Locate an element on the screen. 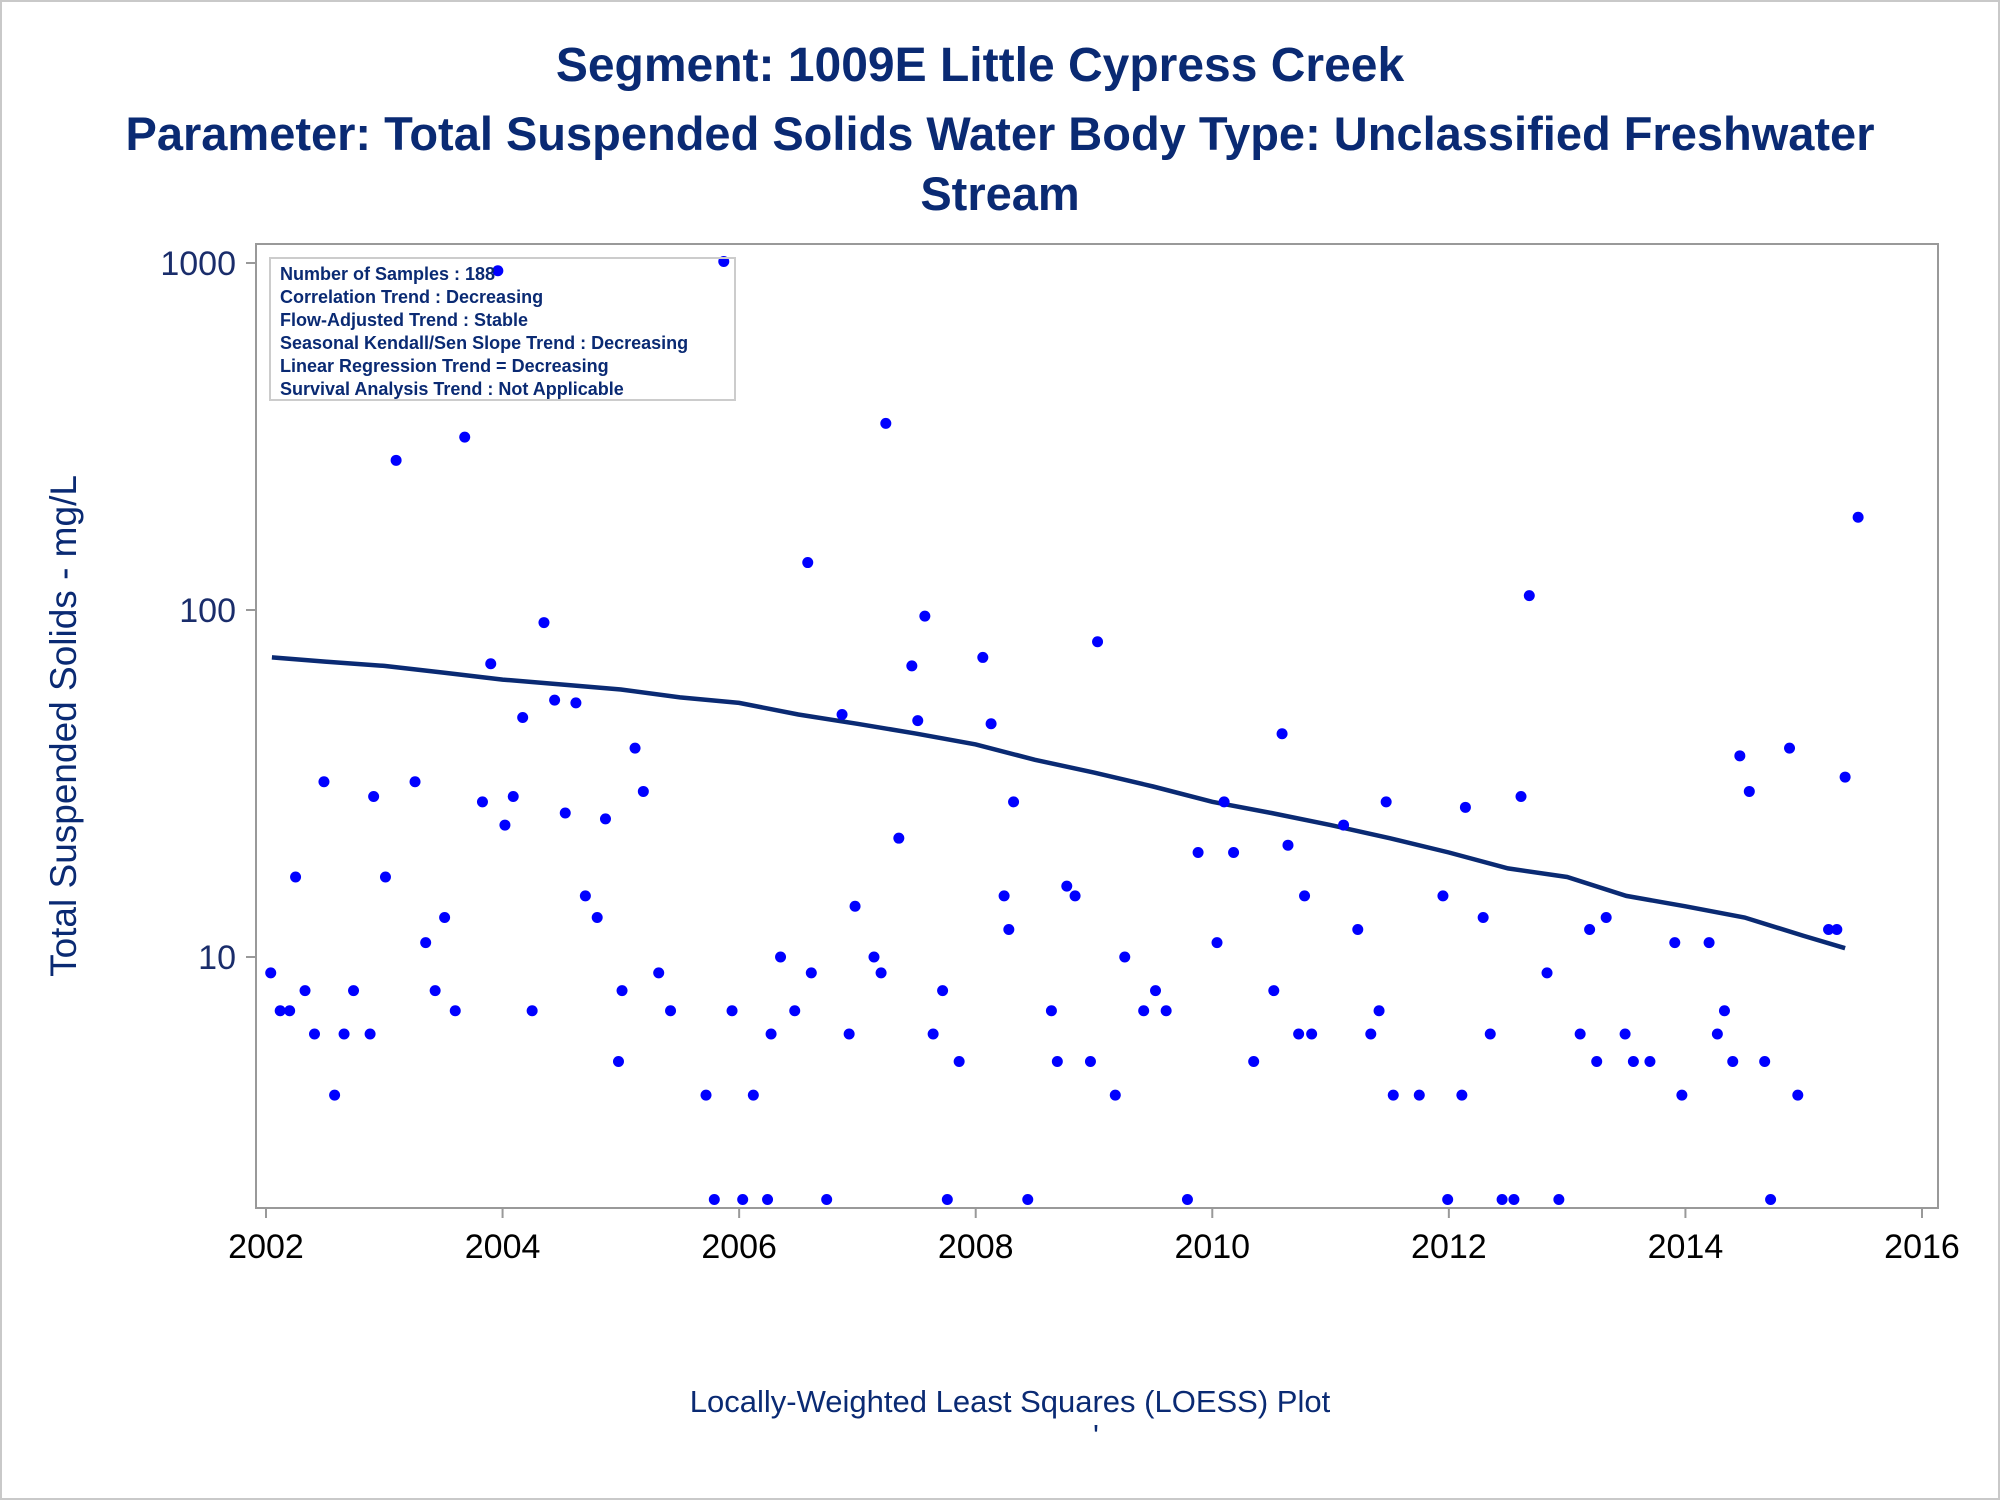 The width and height of the screenshot is (2000, 1500). chart-title: Segment: 1009E Little Cypress Creek is located at coordinates (980, 65).